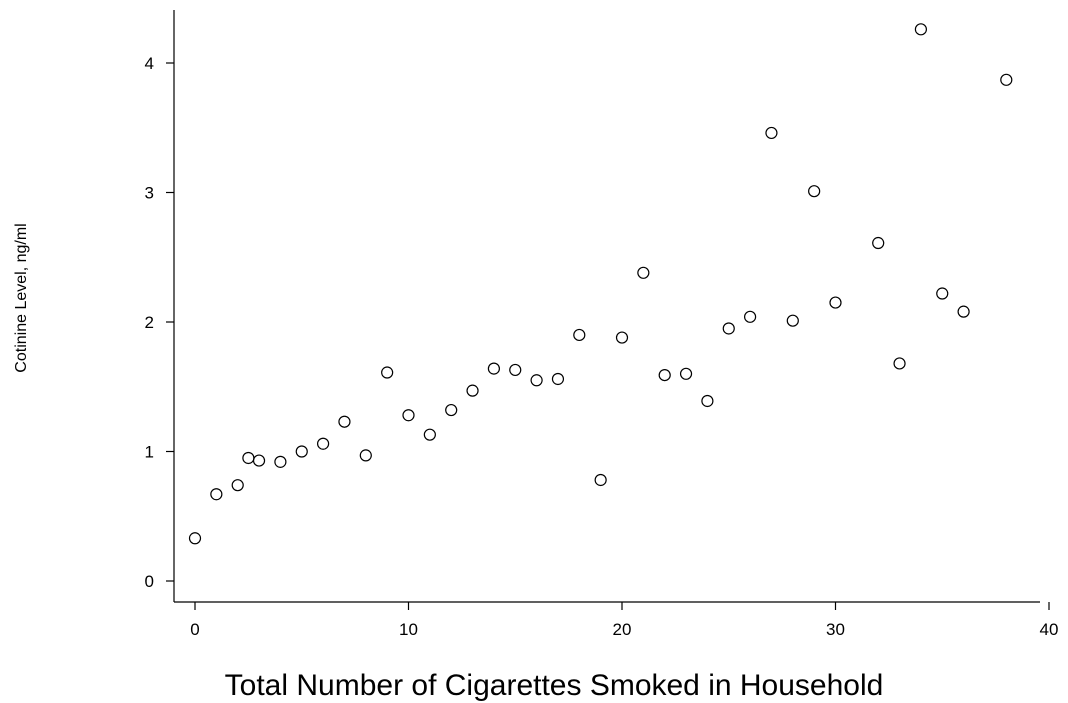 The height and width of the screenshot is (703, 1068). I want to click on y-tick-label: 1, so click(149, 452).